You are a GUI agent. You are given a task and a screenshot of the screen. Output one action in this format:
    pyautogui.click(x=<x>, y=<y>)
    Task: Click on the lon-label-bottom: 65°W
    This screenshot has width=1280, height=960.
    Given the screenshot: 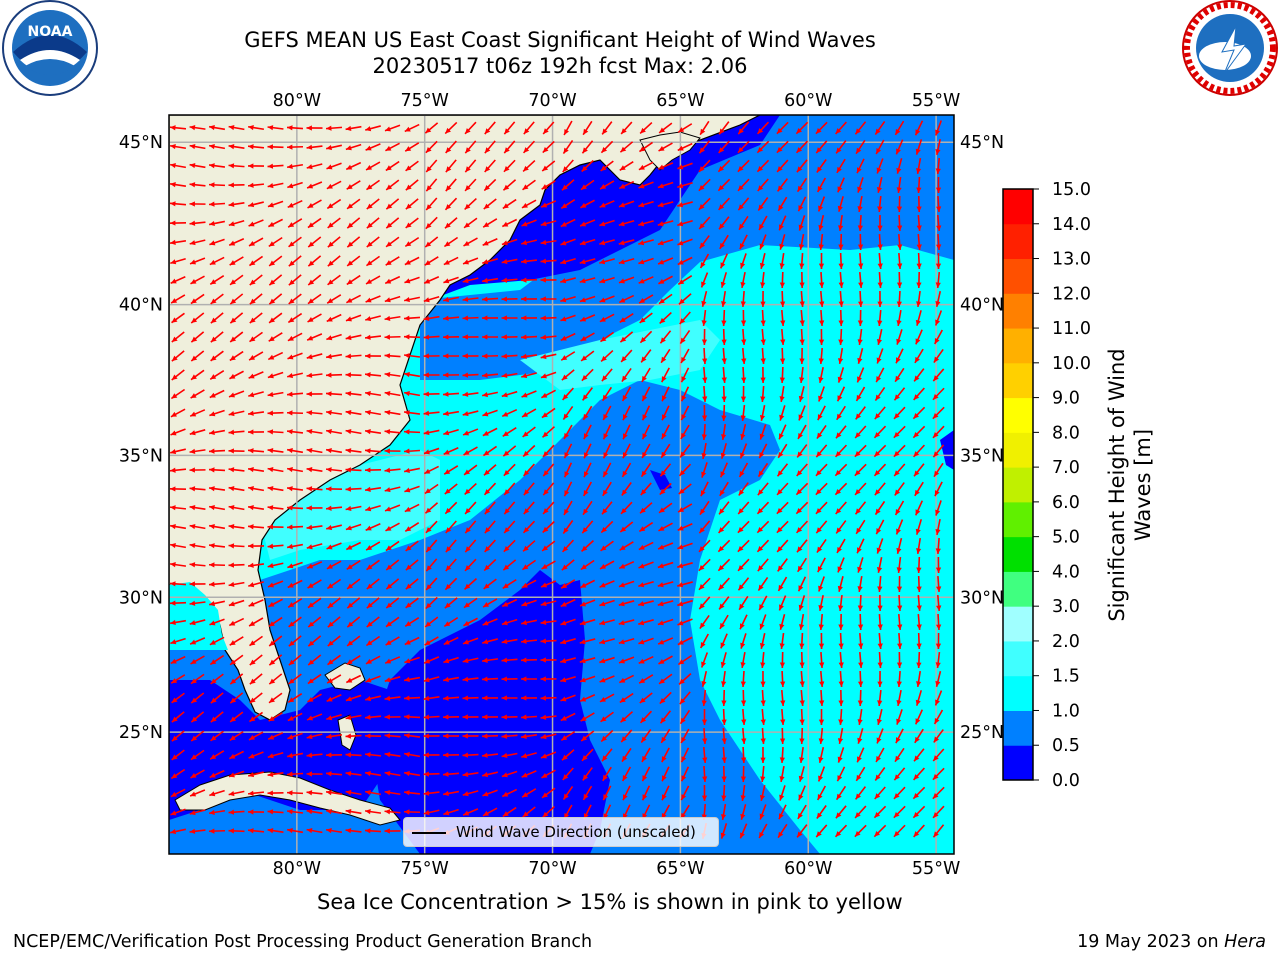 What is the action you would take?
    pyautogui.click(x=680, y=869)
    